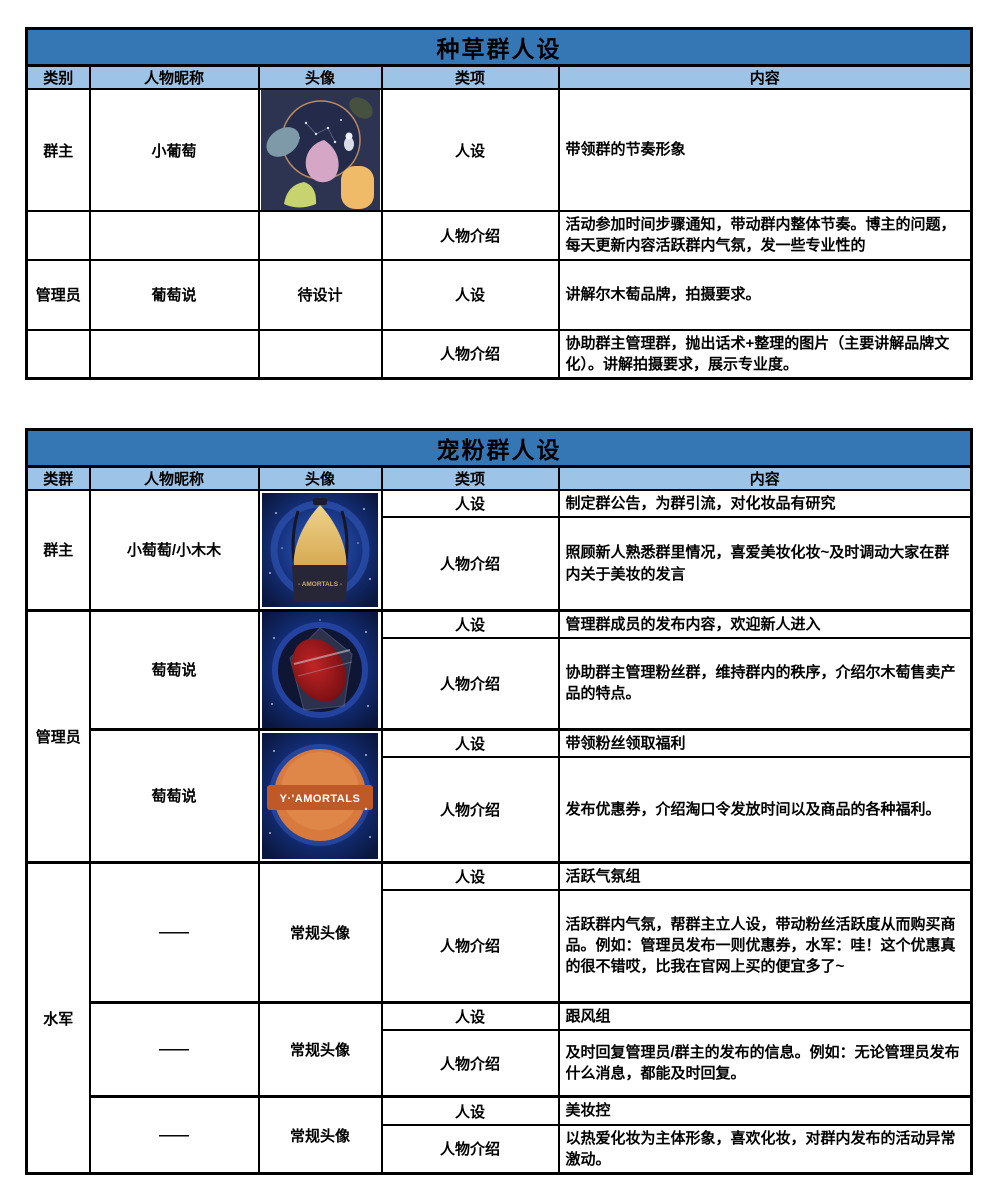 This screenshot has height=1194, width=994. What do you see at coordinates (765, 876) in the screenshot?
I see `cell-content: 活跃气氛组` at bounding box center [765, 876].